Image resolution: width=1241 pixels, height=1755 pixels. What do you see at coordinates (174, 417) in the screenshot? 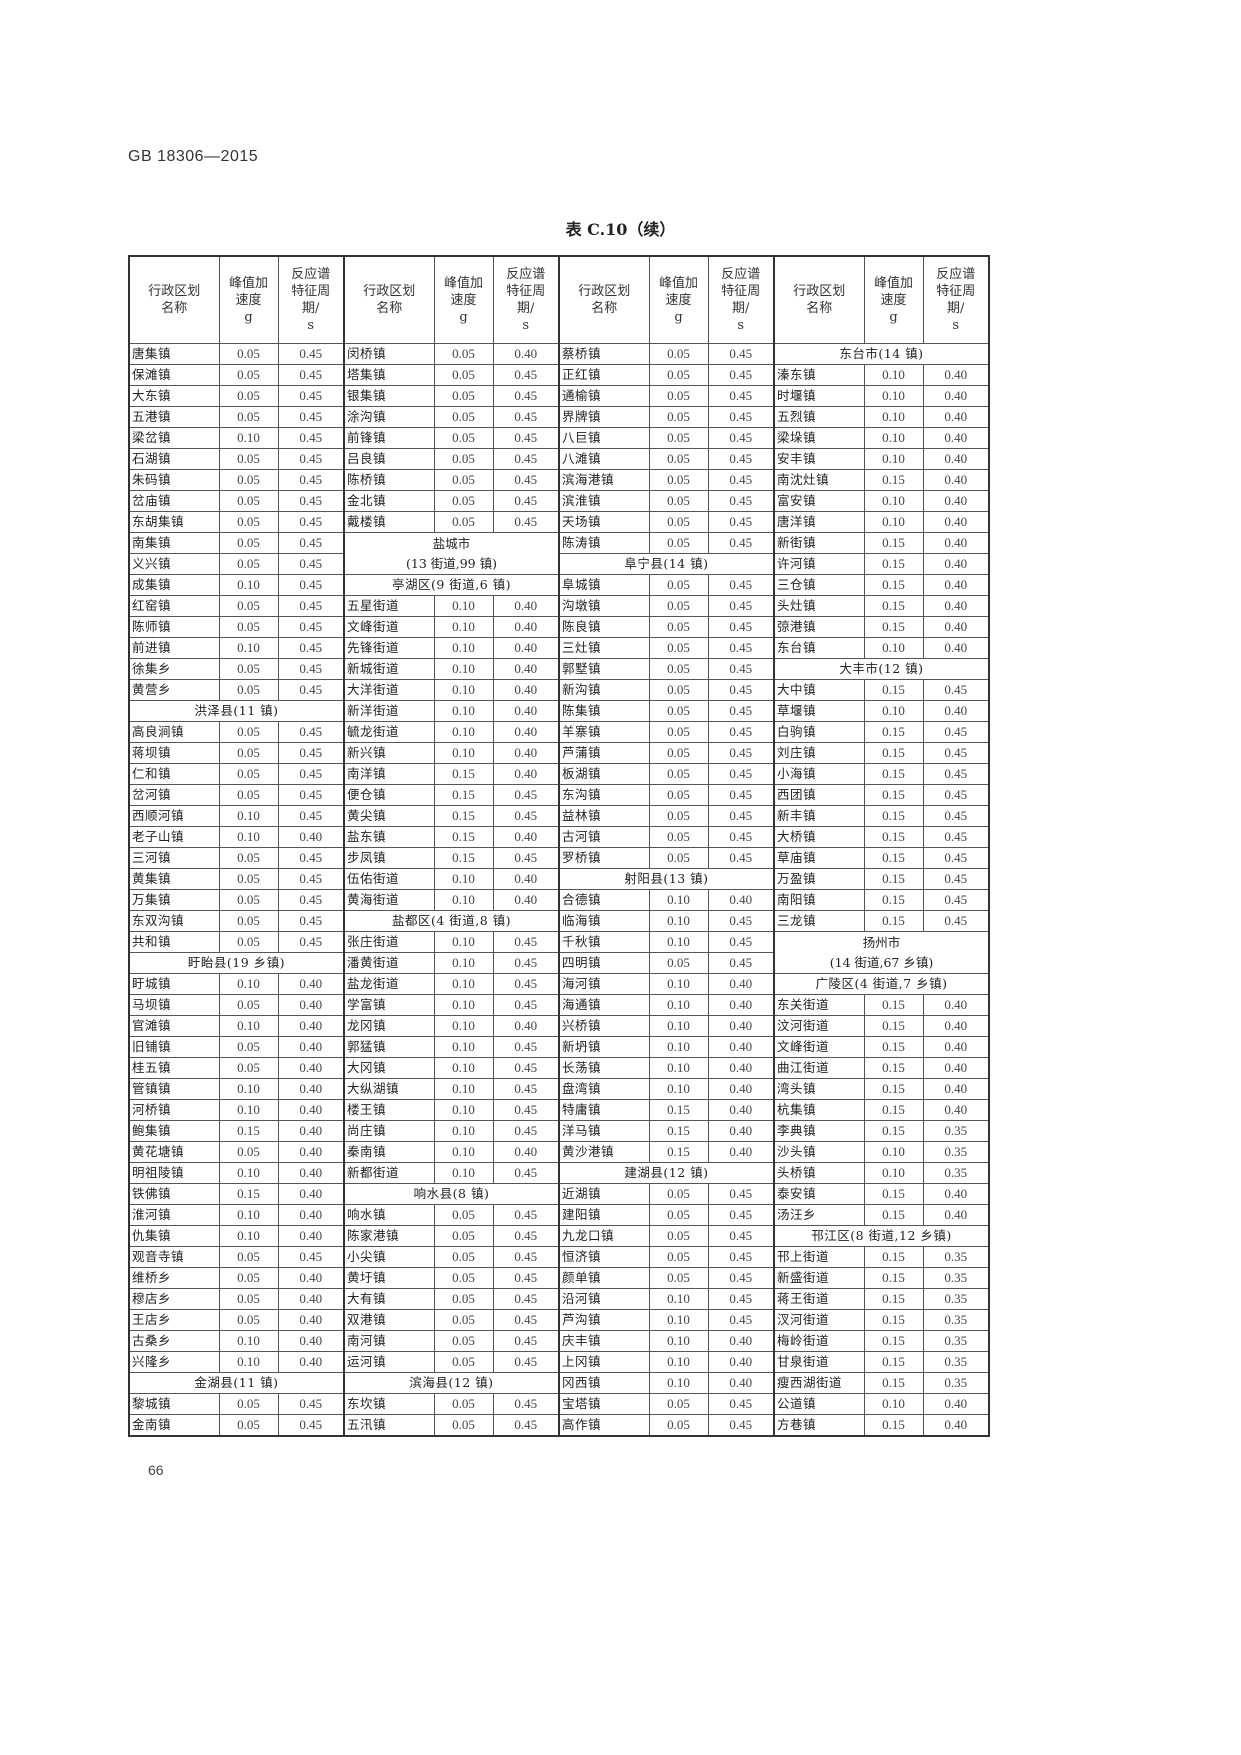
I see `town-name: 五港镇` at bounding box center [174, 417].